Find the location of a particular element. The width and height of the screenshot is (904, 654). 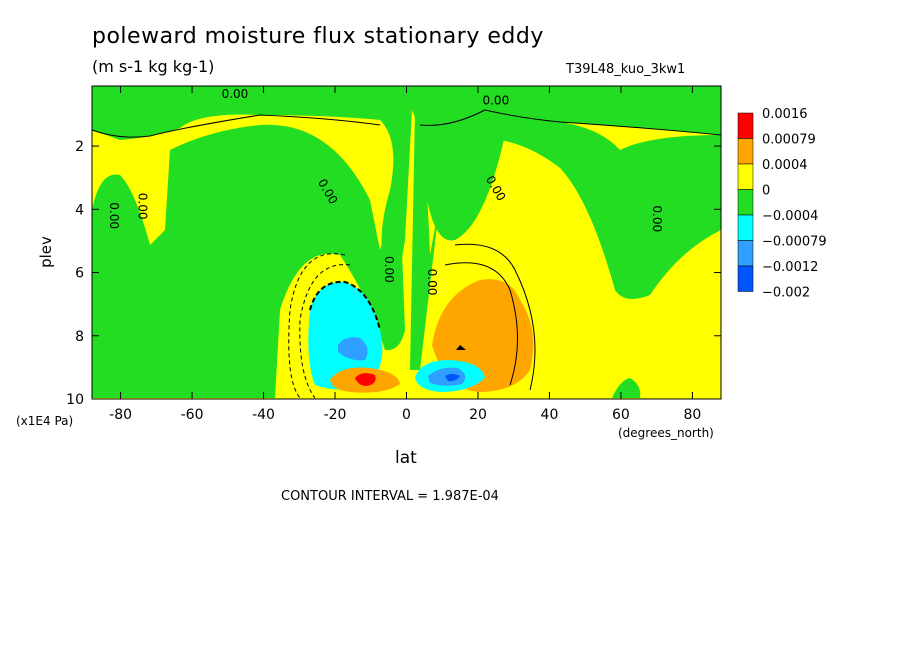

legend-label: −0.00079 is located at coordinates (794, 242).